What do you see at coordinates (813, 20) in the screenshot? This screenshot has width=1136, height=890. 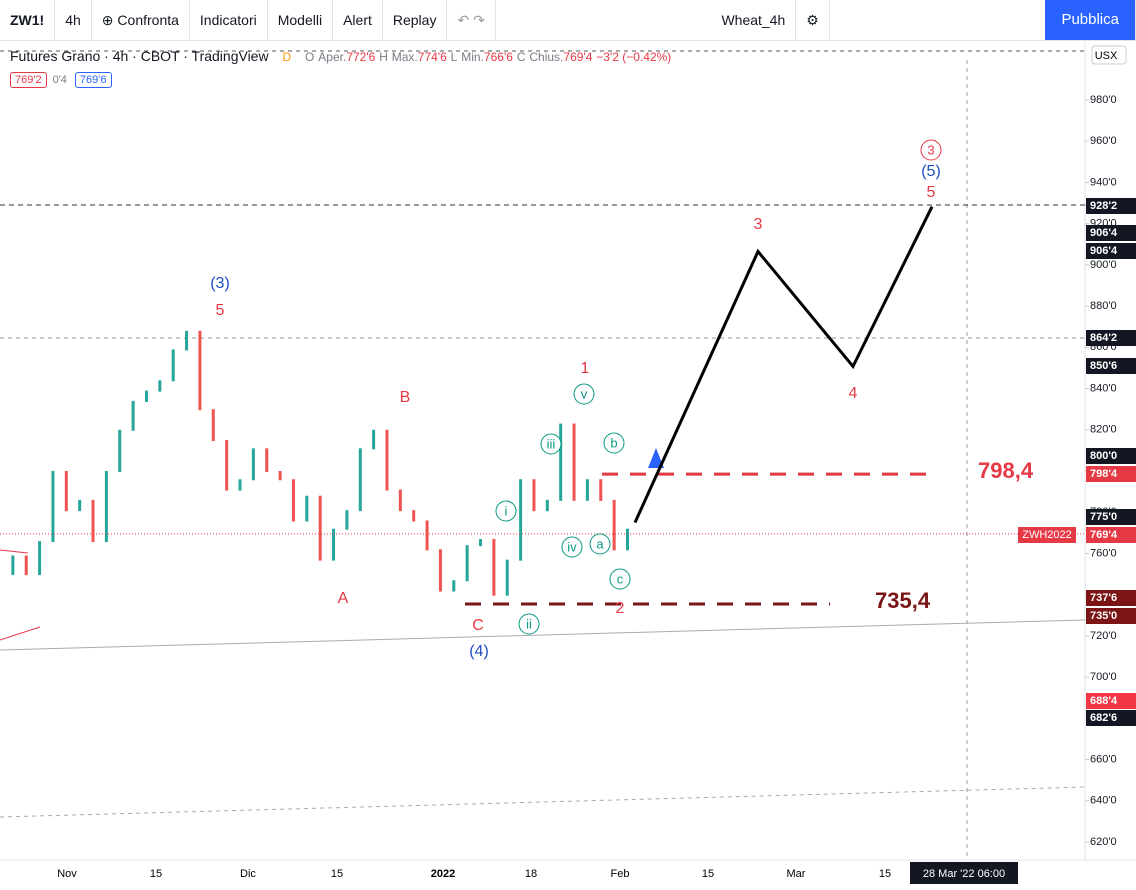 I see `settings: ⚙` at bounding box center [813, 20].